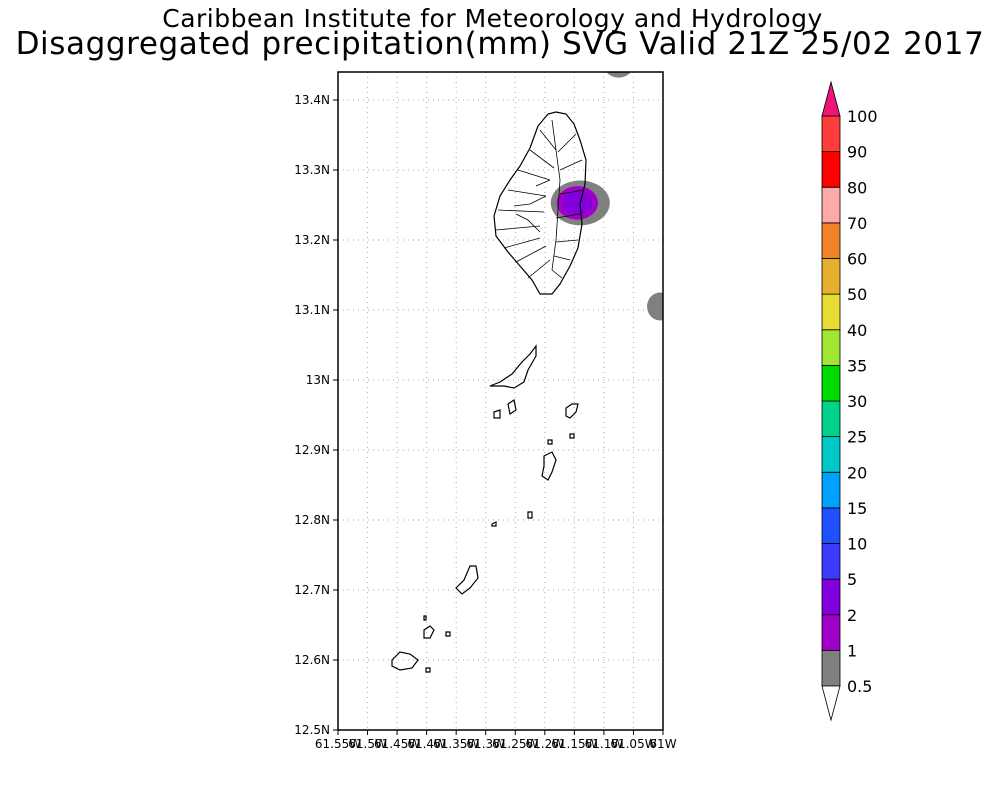  Describe the element at coordinates (857, 401) in the screenshot. I see `colorbar-level-label: 30` at that location.